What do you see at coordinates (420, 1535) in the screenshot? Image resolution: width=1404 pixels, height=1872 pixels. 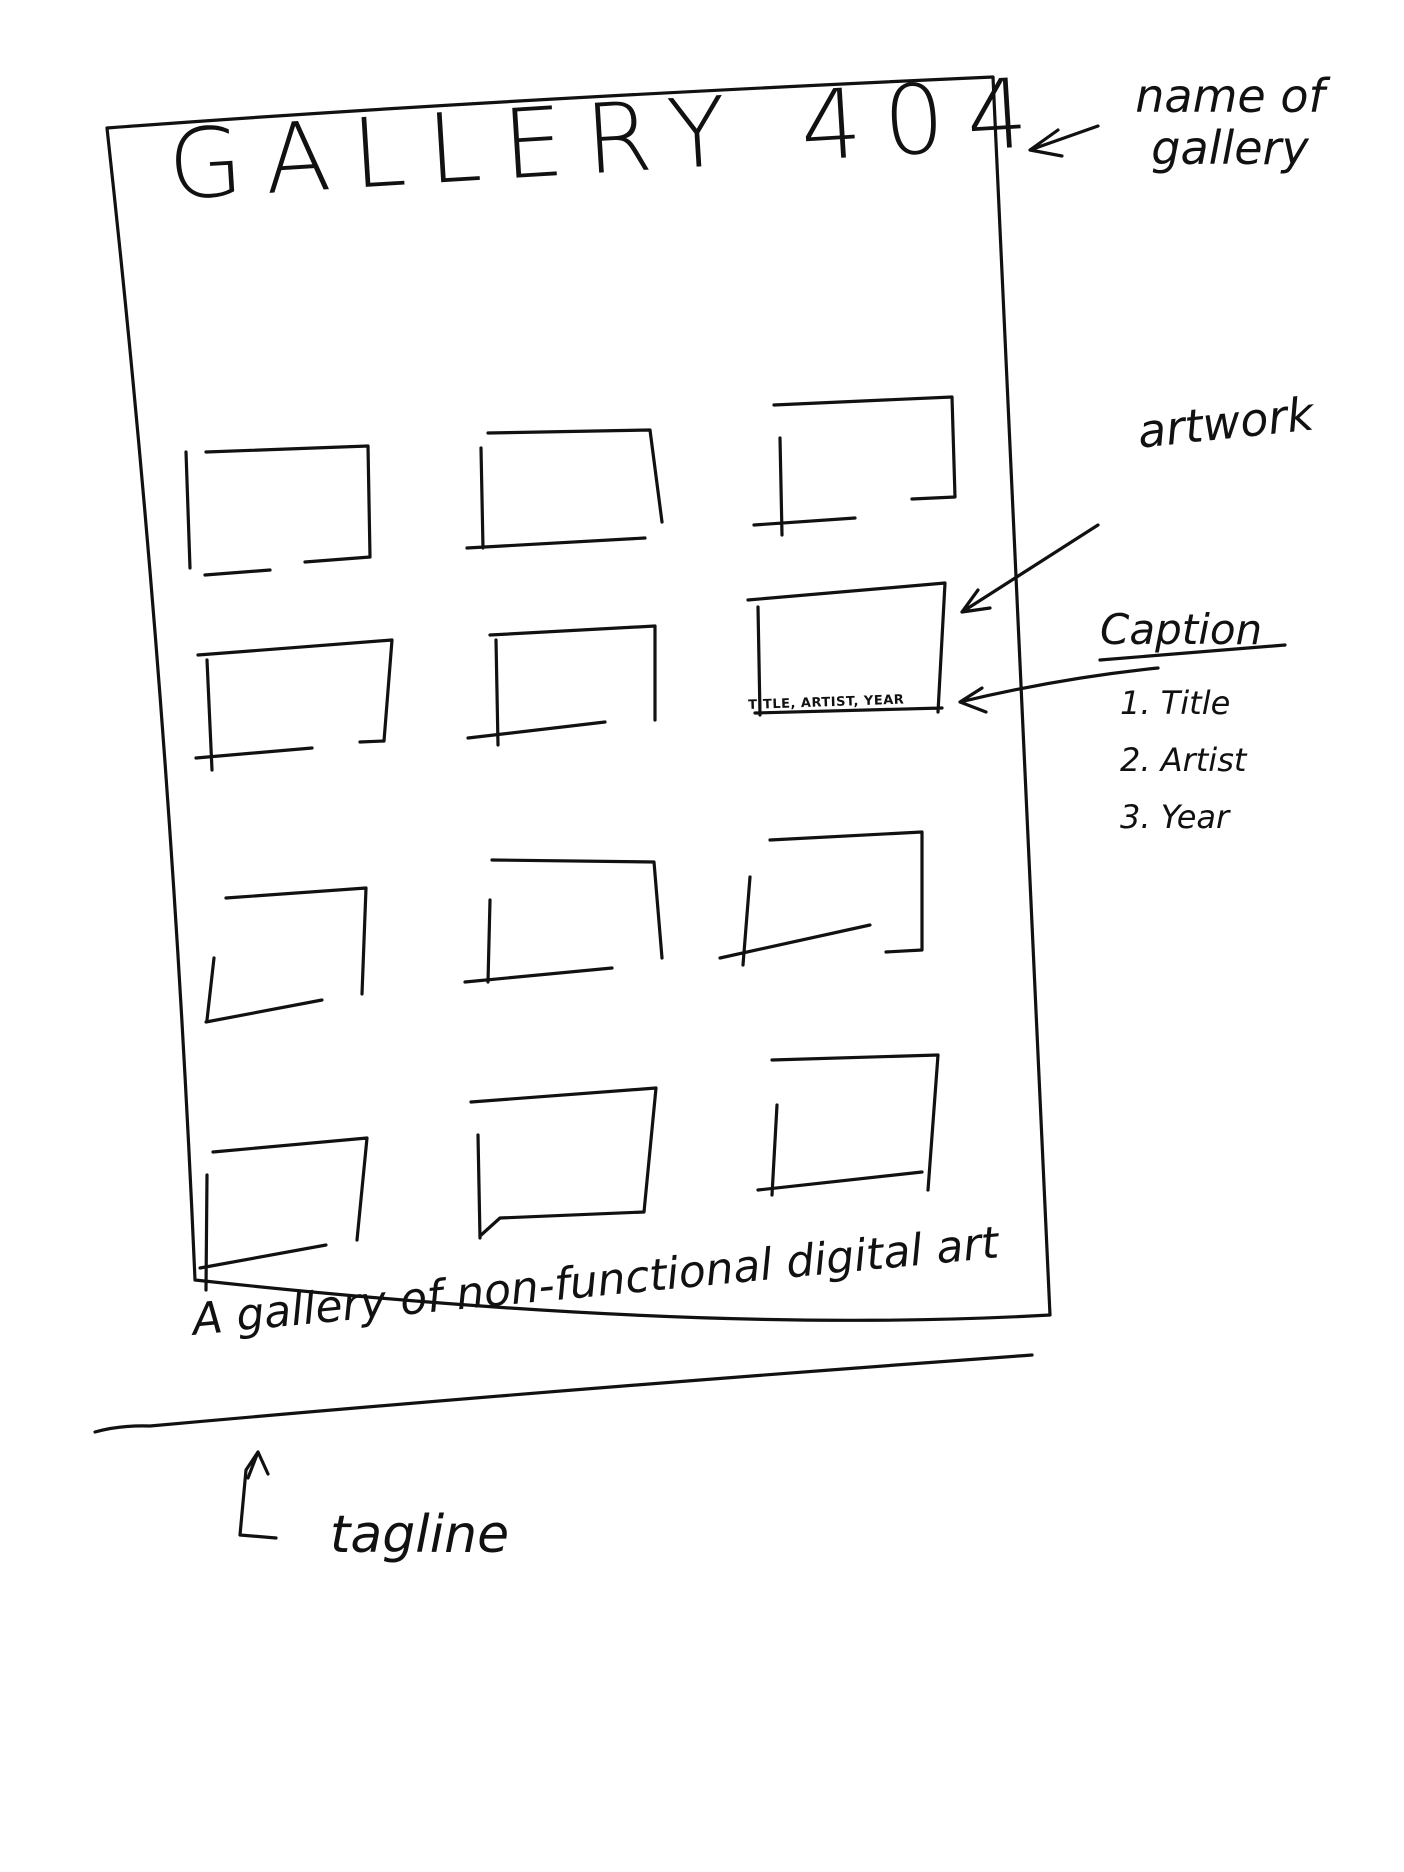 I see `annotation-tagline: tagline` at bounding box center [420, 1535].